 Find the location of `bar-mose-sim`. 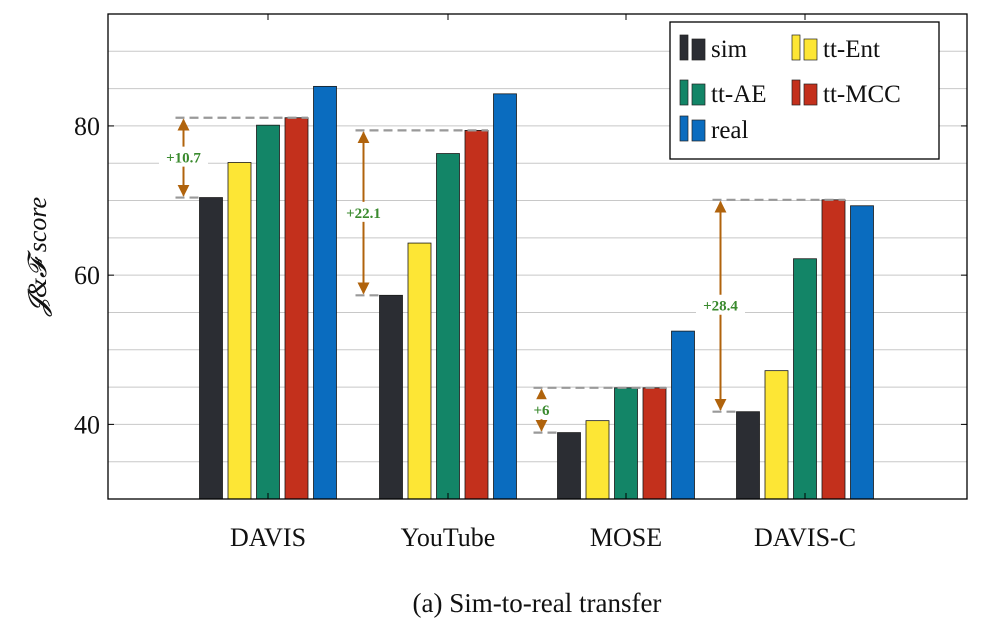

bar-mose-sim is located at coordinates (569, 466).